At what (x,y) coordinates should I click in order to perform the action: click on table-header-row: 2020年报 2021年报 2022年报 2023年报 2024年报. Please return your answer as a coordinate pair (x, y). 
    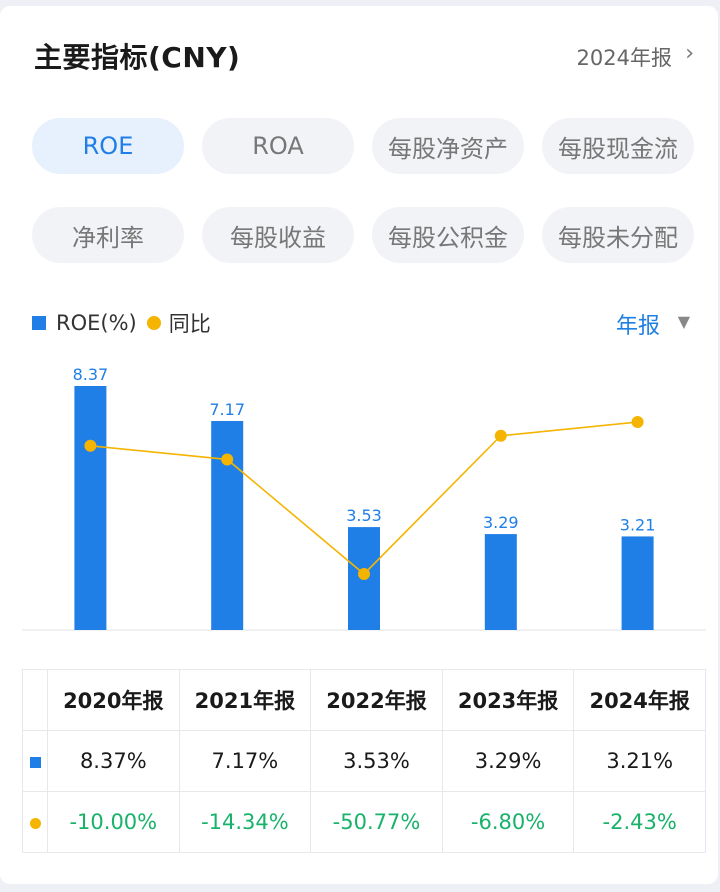
    Looking at the image, I should click on (364, 700).